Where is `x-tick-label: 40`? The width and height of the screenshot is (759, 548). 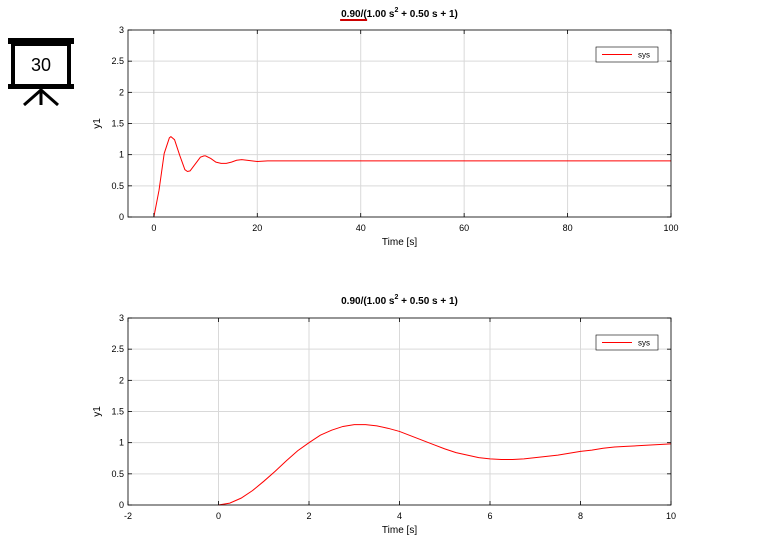
x-tick-label: 40 is located at coordinates (361, 228).